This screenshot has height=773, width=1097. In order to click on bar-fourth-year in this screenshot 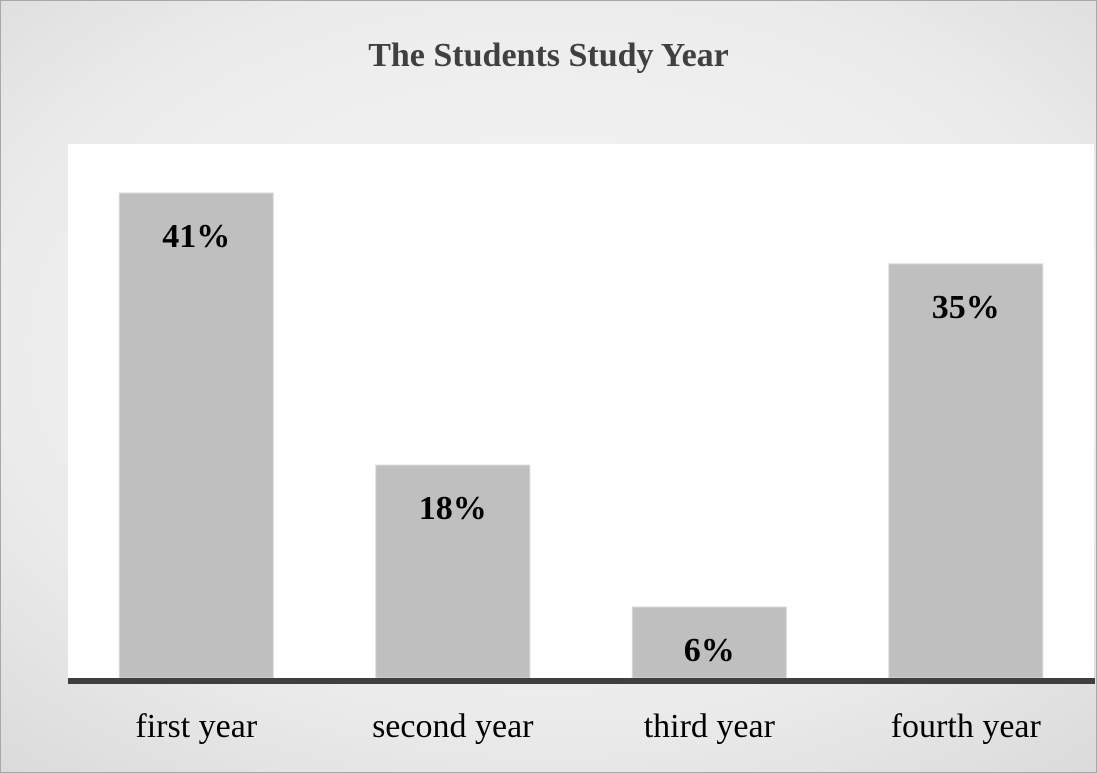, I will do `click(966, 471)`.